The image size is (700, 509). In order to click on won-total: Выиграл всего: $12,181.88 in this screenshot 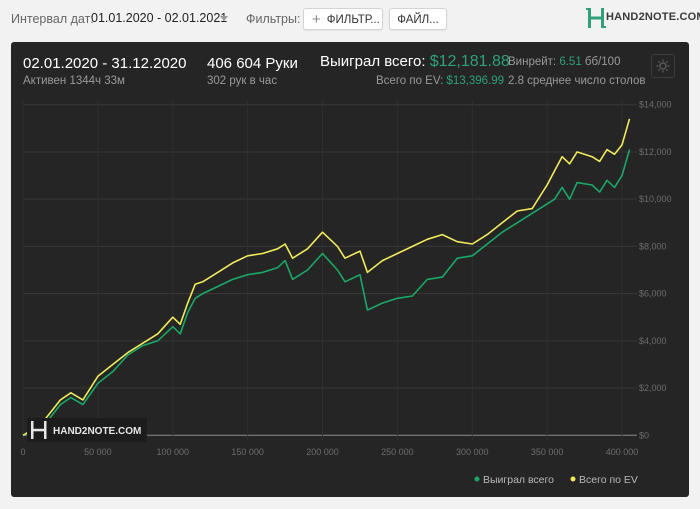, I will do `click(415, 62)`.